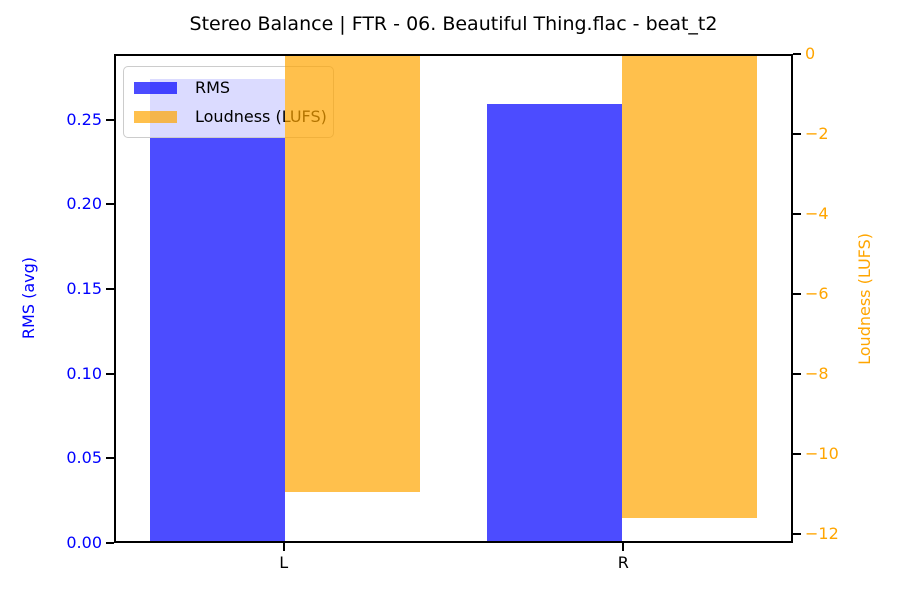 This screenshot has width=900, height=600. Describe the element at coordinates (84, 373) in the screenshot. I see `y-tick-label-left: 0.10` at that location.